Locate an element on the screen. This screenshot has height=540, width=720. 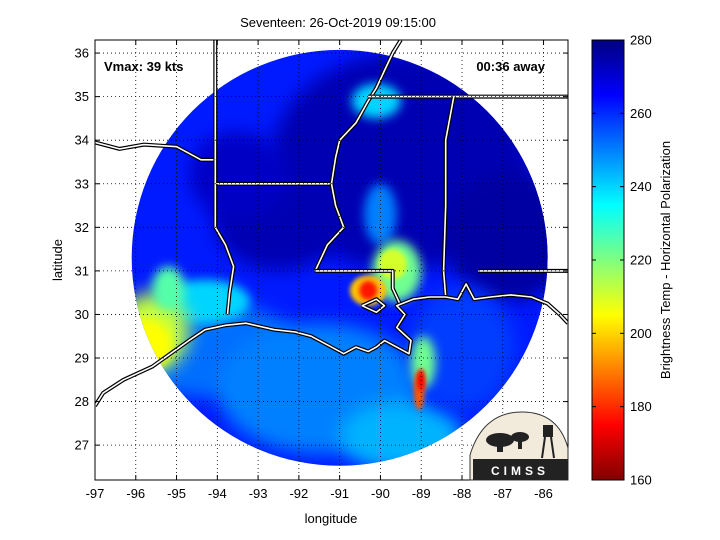
x-tick-label-7: -90 is located at coordinates (380, 493).